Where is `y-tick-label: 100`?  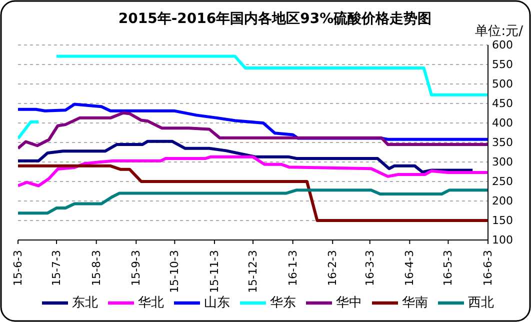 y-tick-label: 100 is located at coordinates (502, 240).